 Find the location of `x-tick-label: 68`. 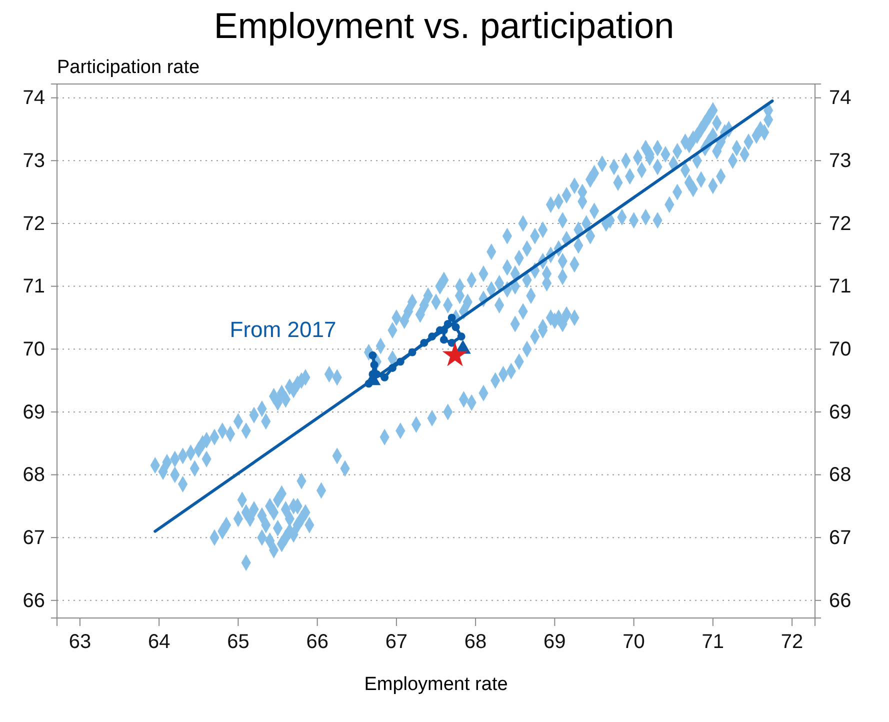

x-tick-label: 68 is located at coordinates (475, 642).